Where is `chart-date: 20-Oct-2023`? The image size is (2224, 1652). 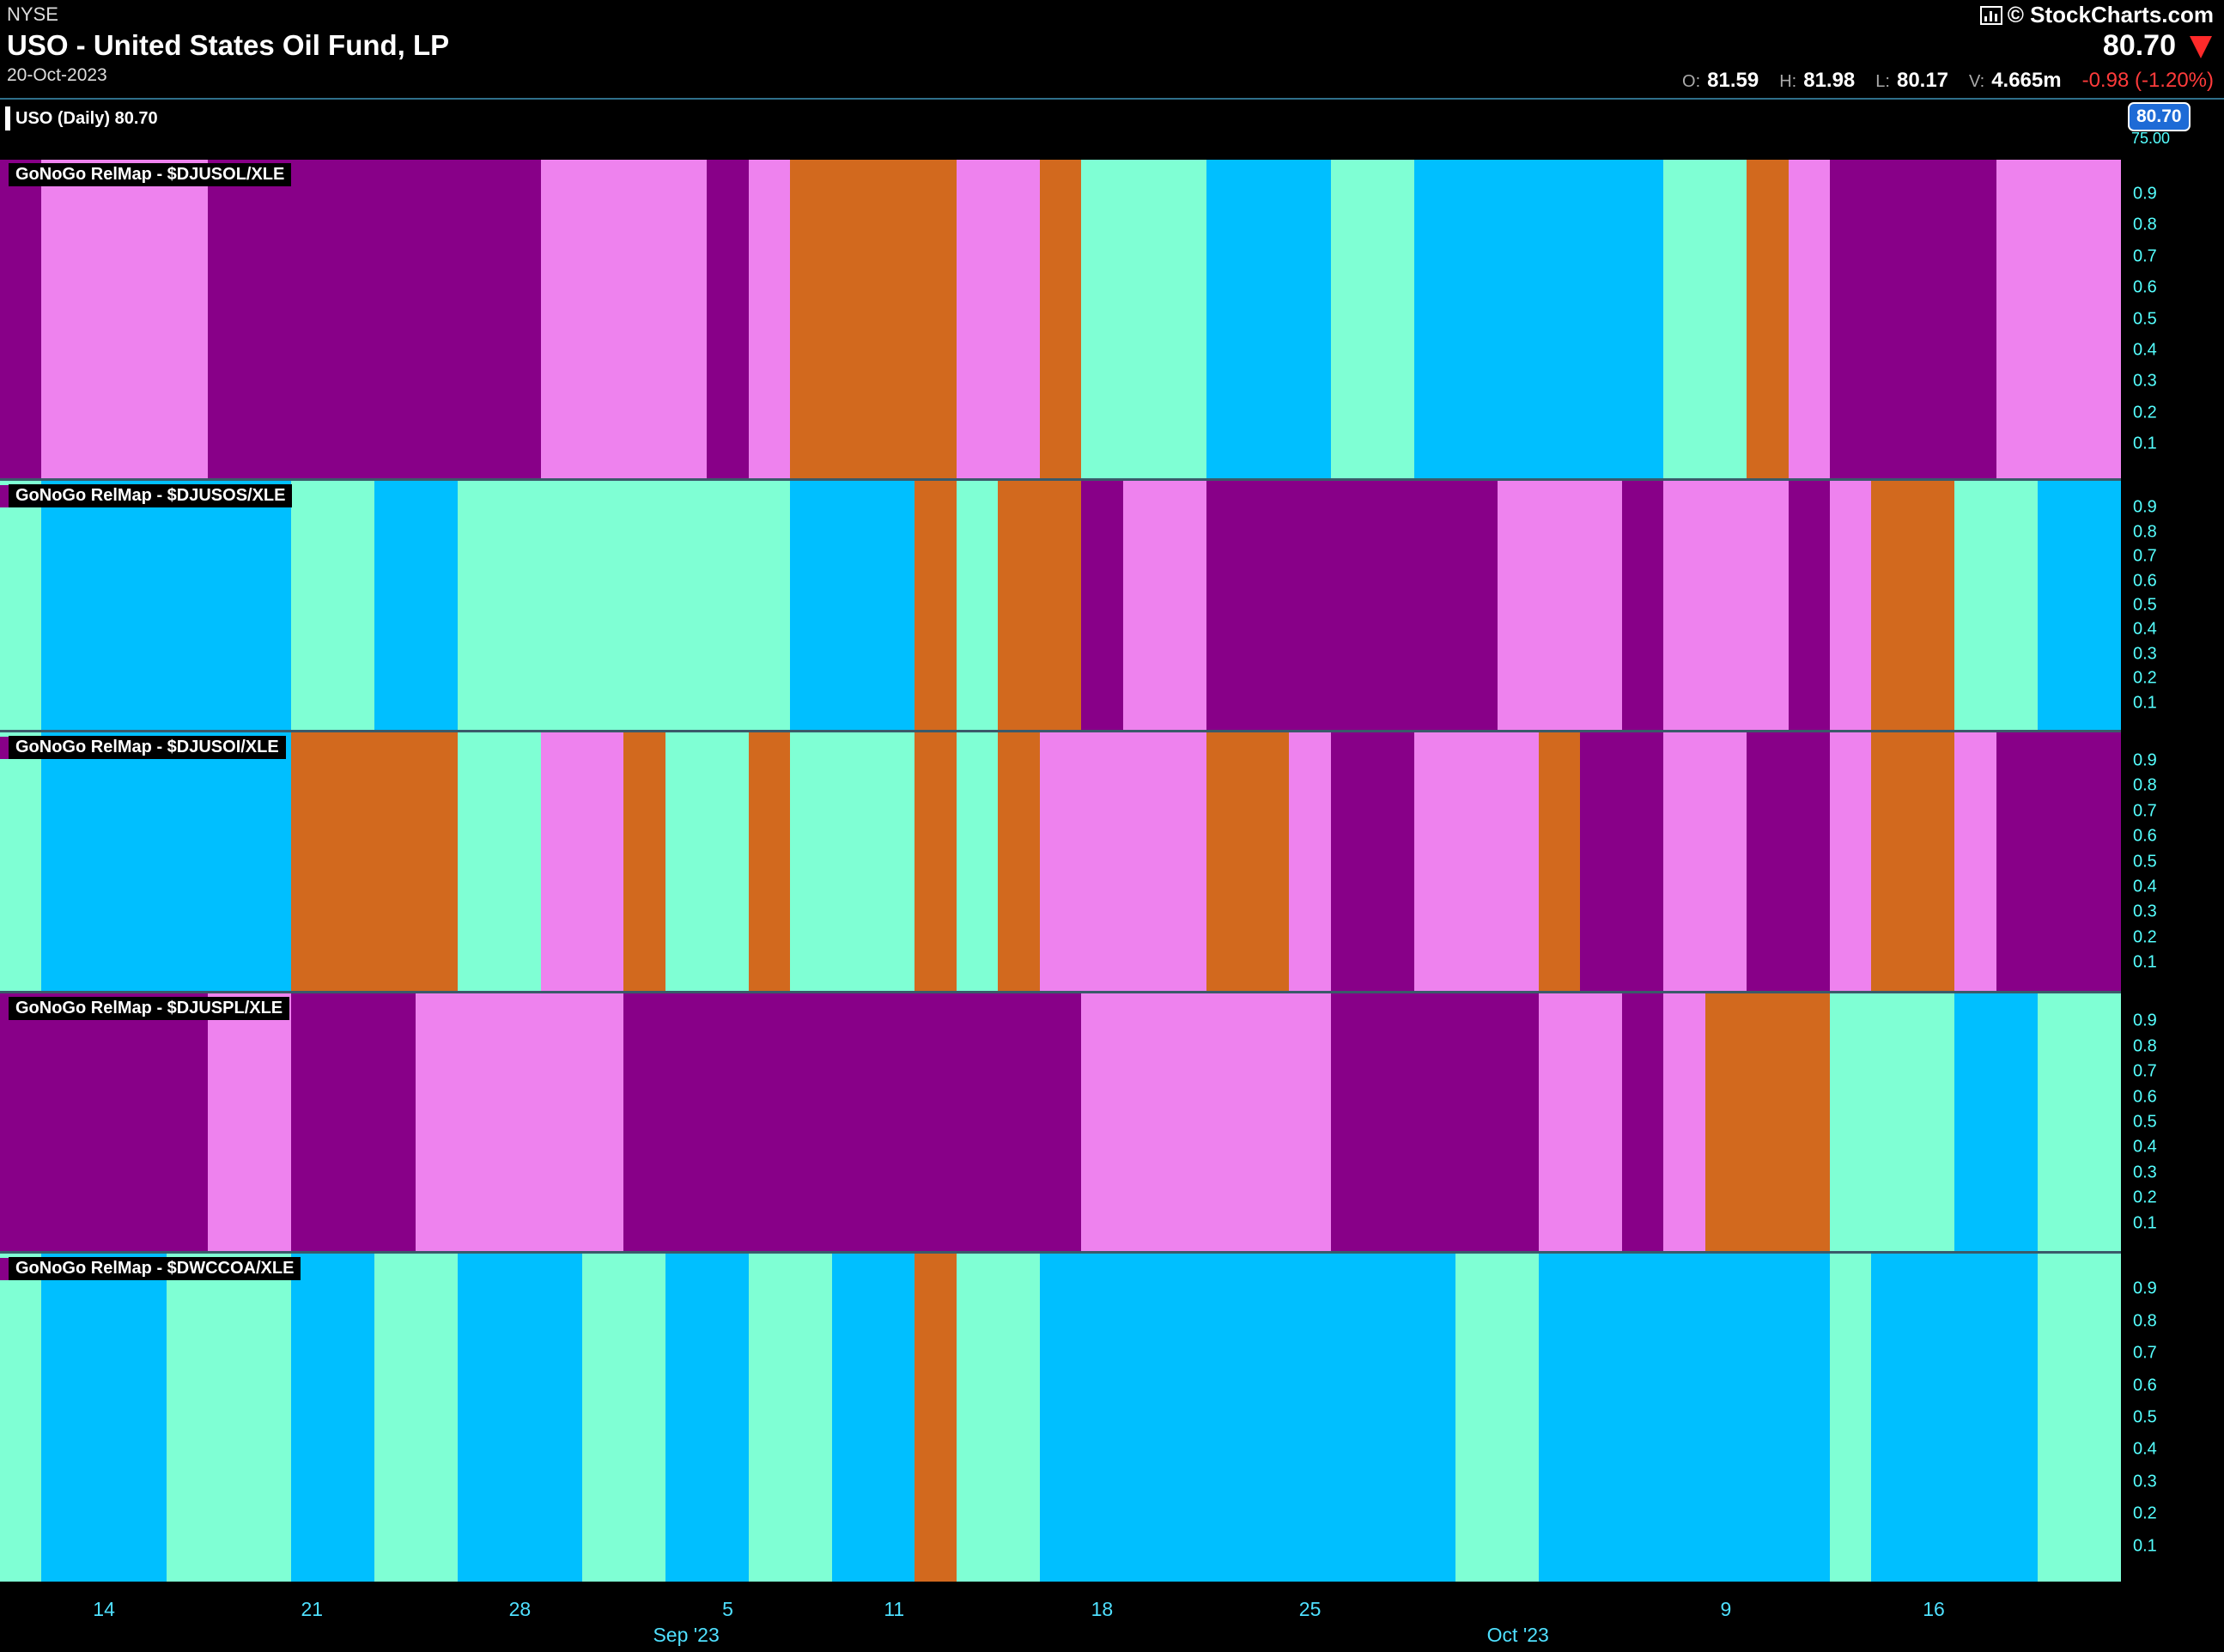
chart-date: 20-Oct-2023 is located at coordinates (57, 75).